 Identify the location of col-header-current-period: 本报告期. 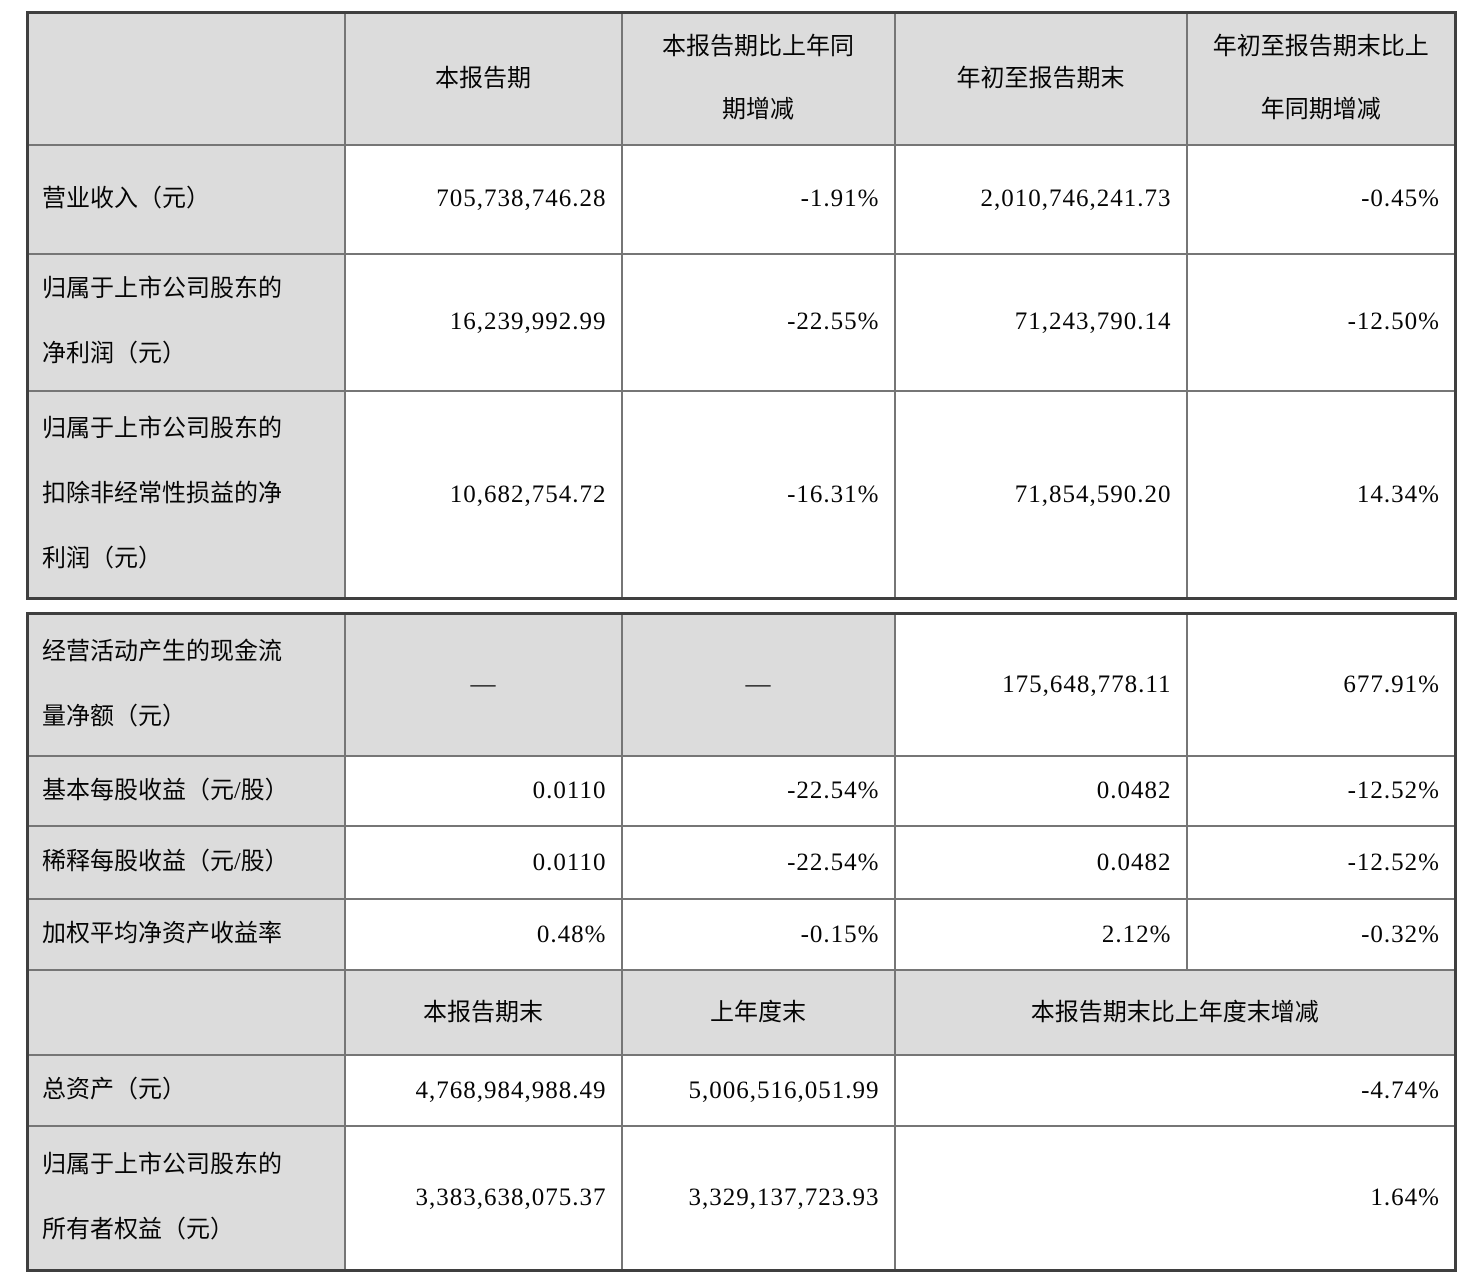
(483, 78).